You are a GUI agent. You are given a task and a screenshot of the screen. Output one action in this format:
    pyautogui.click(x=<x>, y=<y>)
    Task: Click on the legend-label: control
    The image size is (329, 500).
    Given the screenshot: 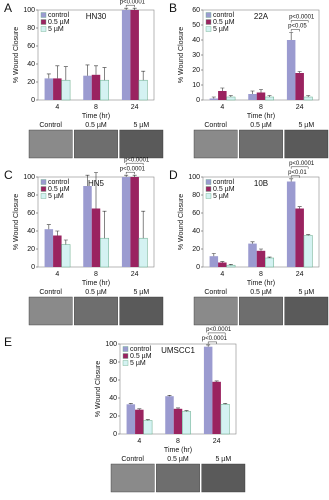 What is the action you would take?
    pyautogui.click(x=223, y=15)
    